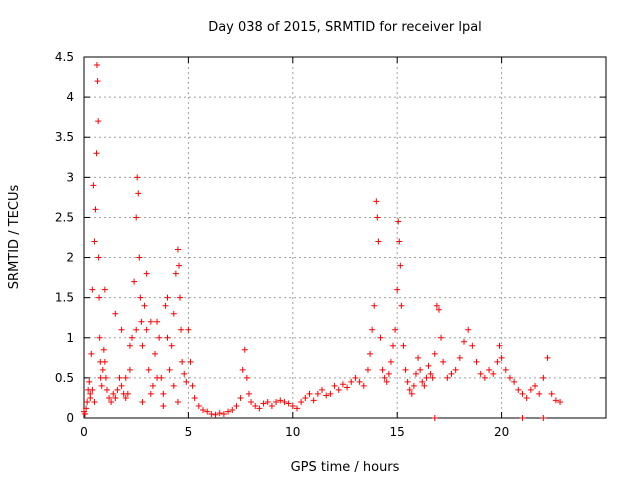  What do you see at coordinates (70, 97) in the screenshot?
I see `y-tick-label: 4` at bounding box center [70, 97].